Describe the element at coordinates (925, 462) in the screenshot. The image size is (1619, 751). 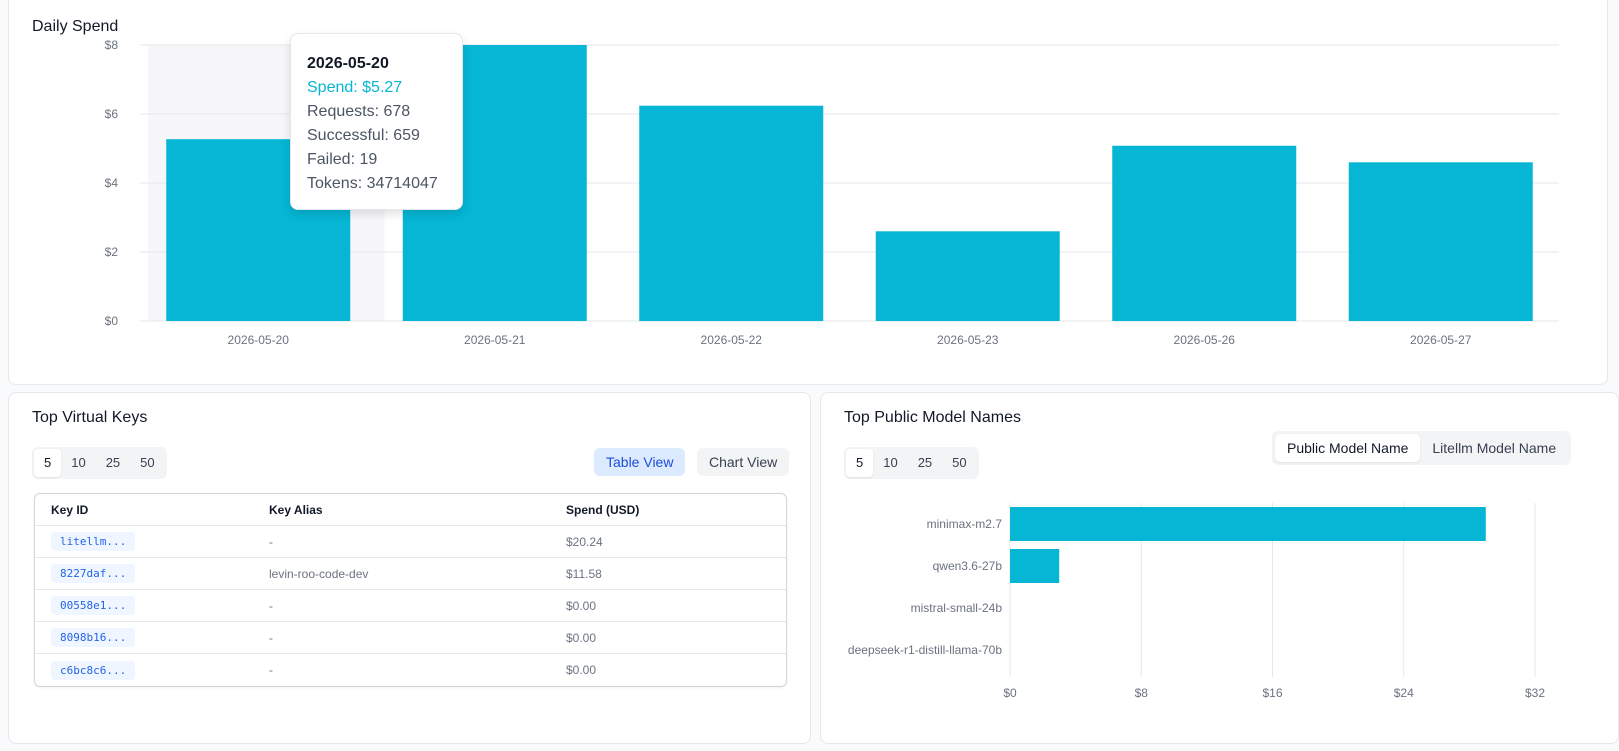
I see `models-page-size-25: 25` at that location.